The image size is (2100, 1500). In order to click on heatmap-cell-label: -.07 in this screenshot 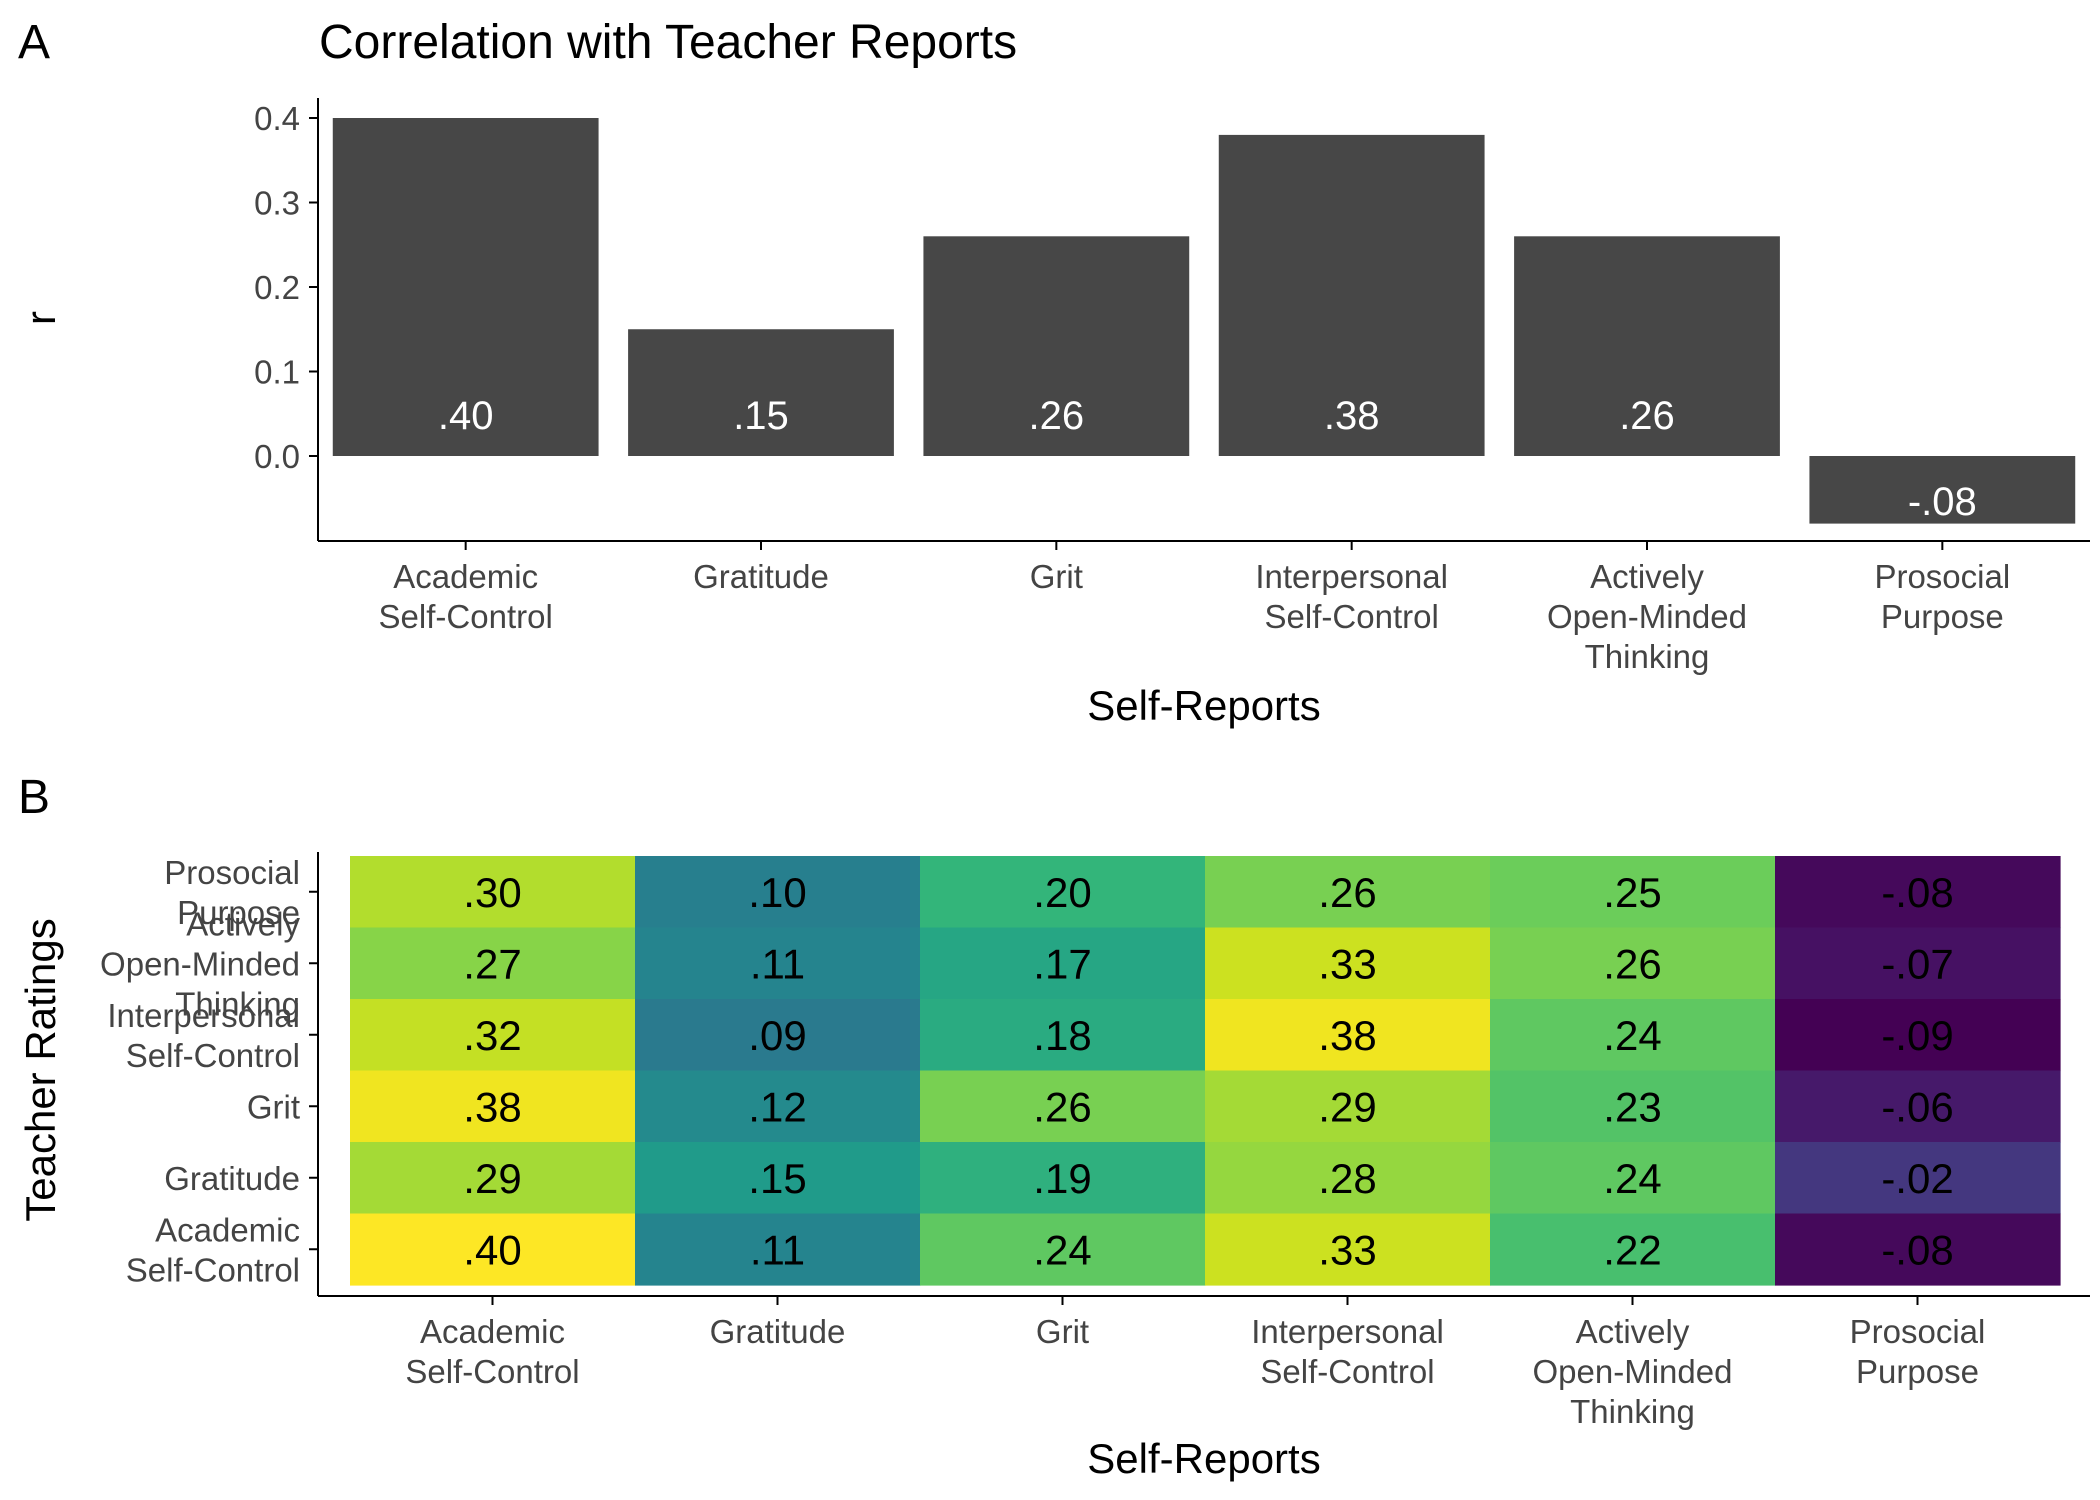, I will do `click(1917, 963)`.